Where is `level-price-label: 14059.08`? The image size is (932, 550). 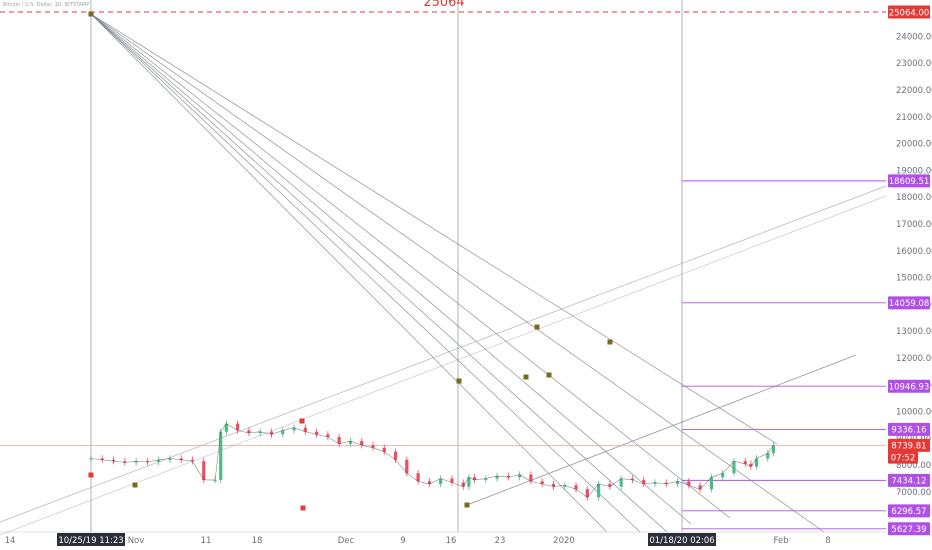
level-price-label: 14059.08 is located at coordinates (909, 303).